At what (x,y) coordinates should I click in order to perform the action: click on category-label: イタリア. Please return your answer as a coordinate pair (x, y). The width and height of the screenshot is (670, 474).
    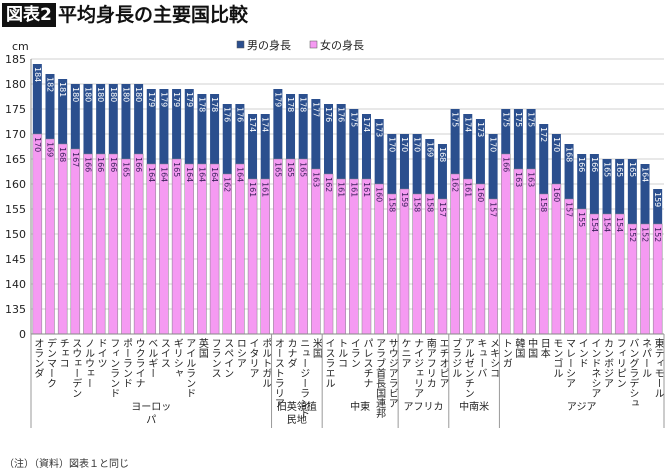
    Looking at the image, I should click on (253, 358).